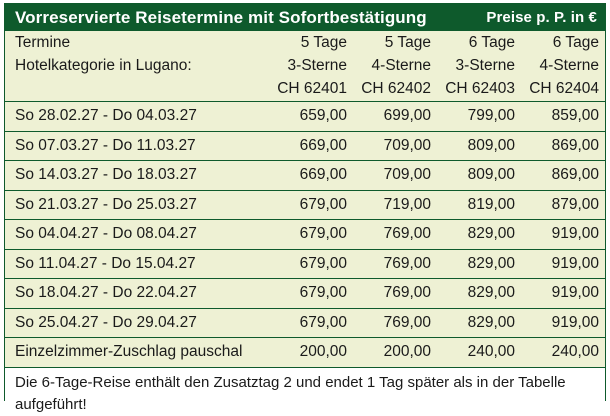 This screenshot has width=610, height=416. Describe the element at coordinates (106, 234) in the screenshot. I see `row-dates: So 04.04.27 - Do 08.04.27` at that location.